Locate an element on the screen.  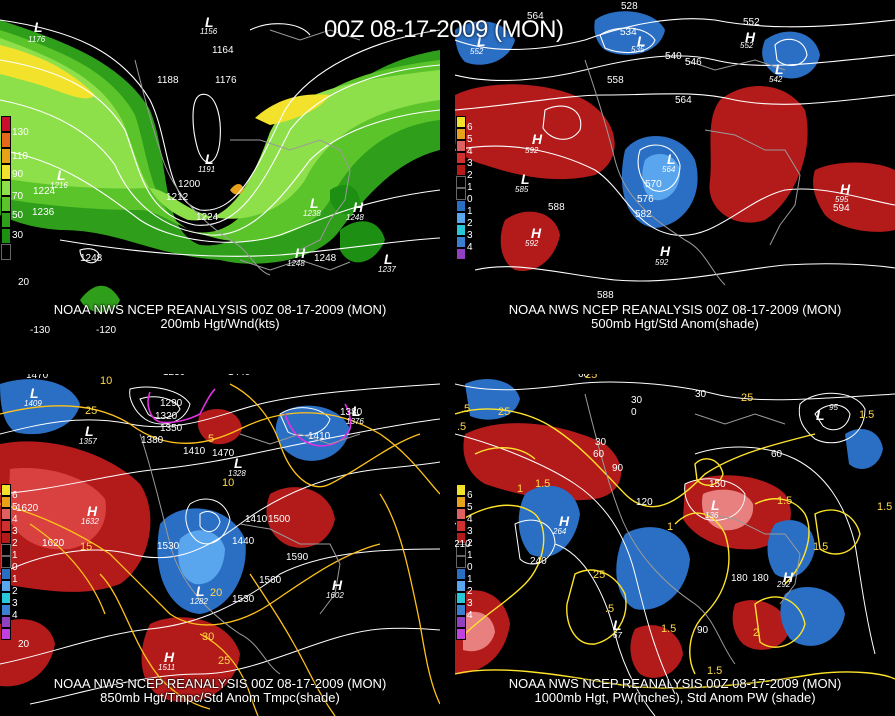
contour-label: 120 is located at coordinates (644, 502).